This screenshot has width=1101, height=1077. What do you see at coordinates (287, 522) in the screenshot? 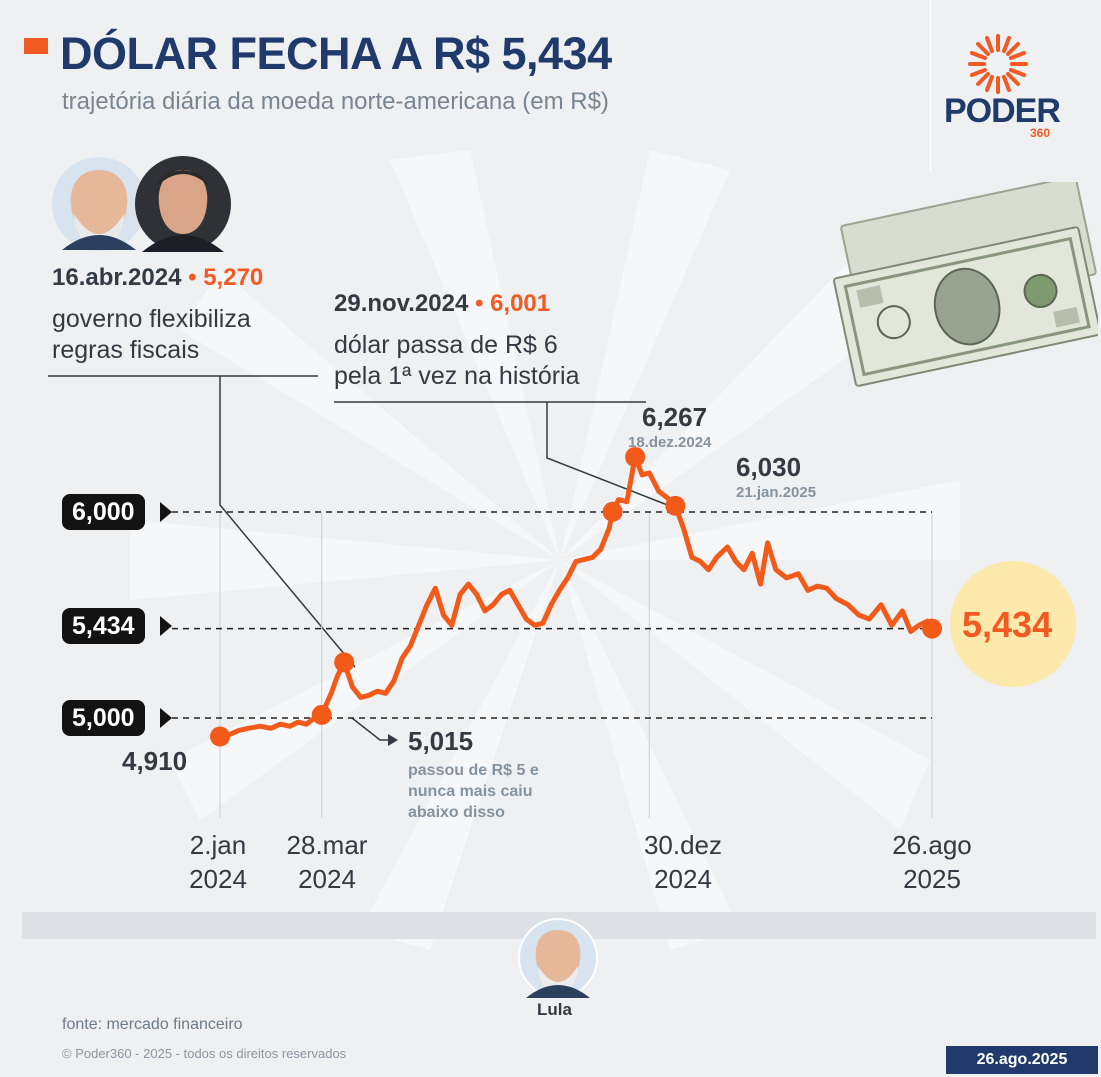
I see `leader-line` at bounding box center [287, 522].